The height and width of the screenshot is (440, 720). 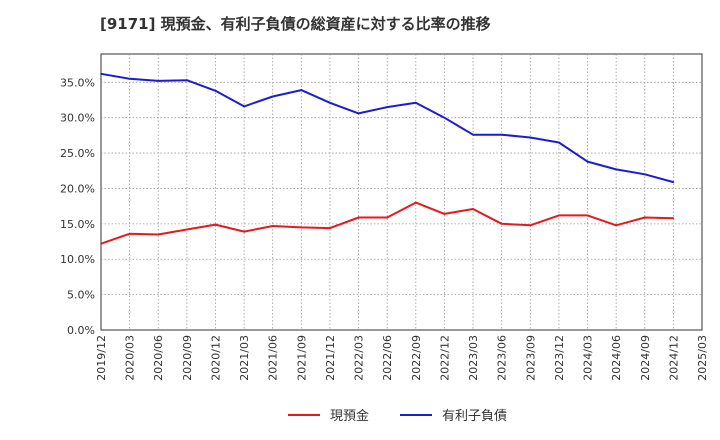 What do you see at coordinates (158, 358) in the screenshot?
I see `x-tick-label: 2020/06` at bounding box center [158, 358].